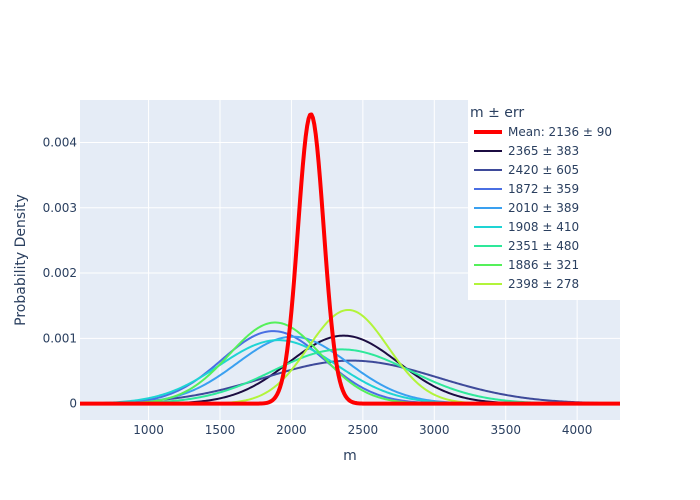  Describe the element at coordinates (60, 208) in the screenshot. I see `y-tick-label: 0.003` at that location.